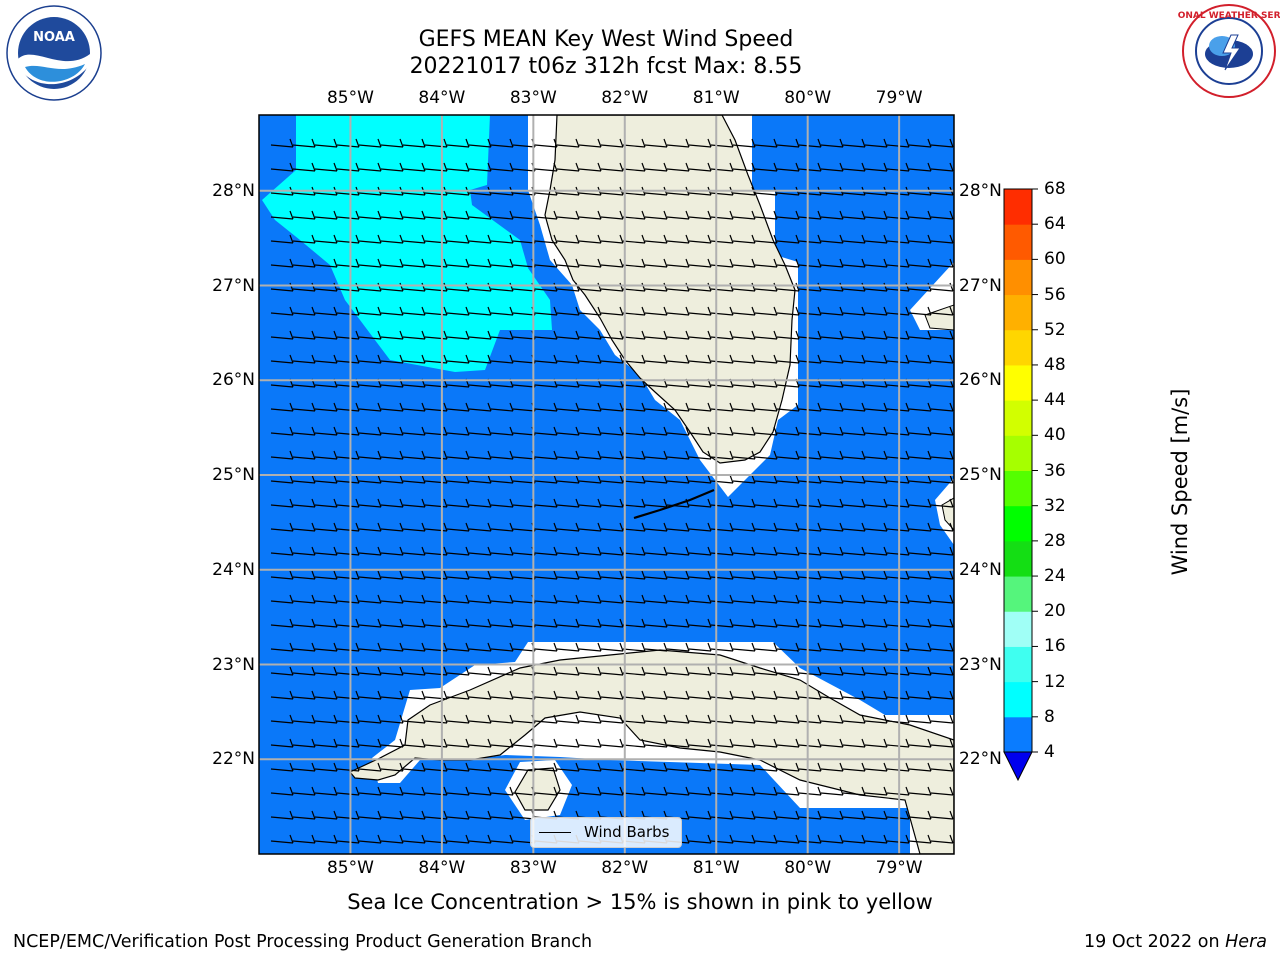  What do you see at coordinates (54, 37) in the screenshot?
I see `noaa-logo-text: NOAA` at bounding box center [54, 37].